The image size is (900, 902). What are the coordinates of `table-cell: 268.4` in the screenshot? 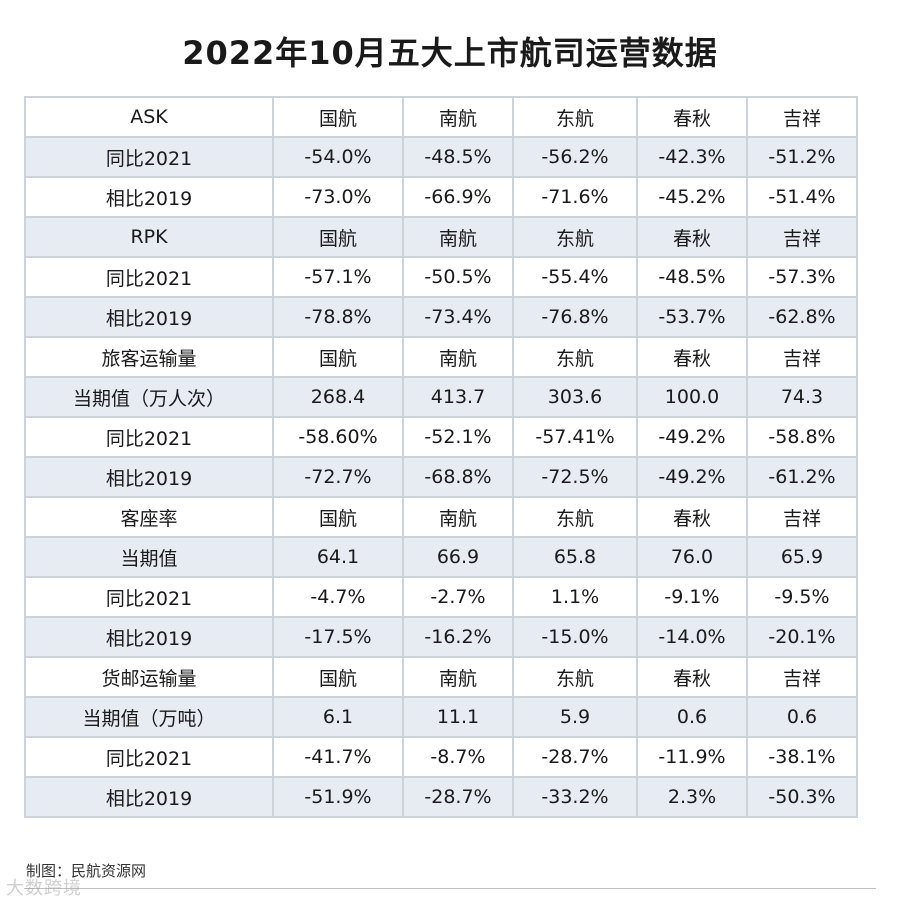 It's located at (338, 397).